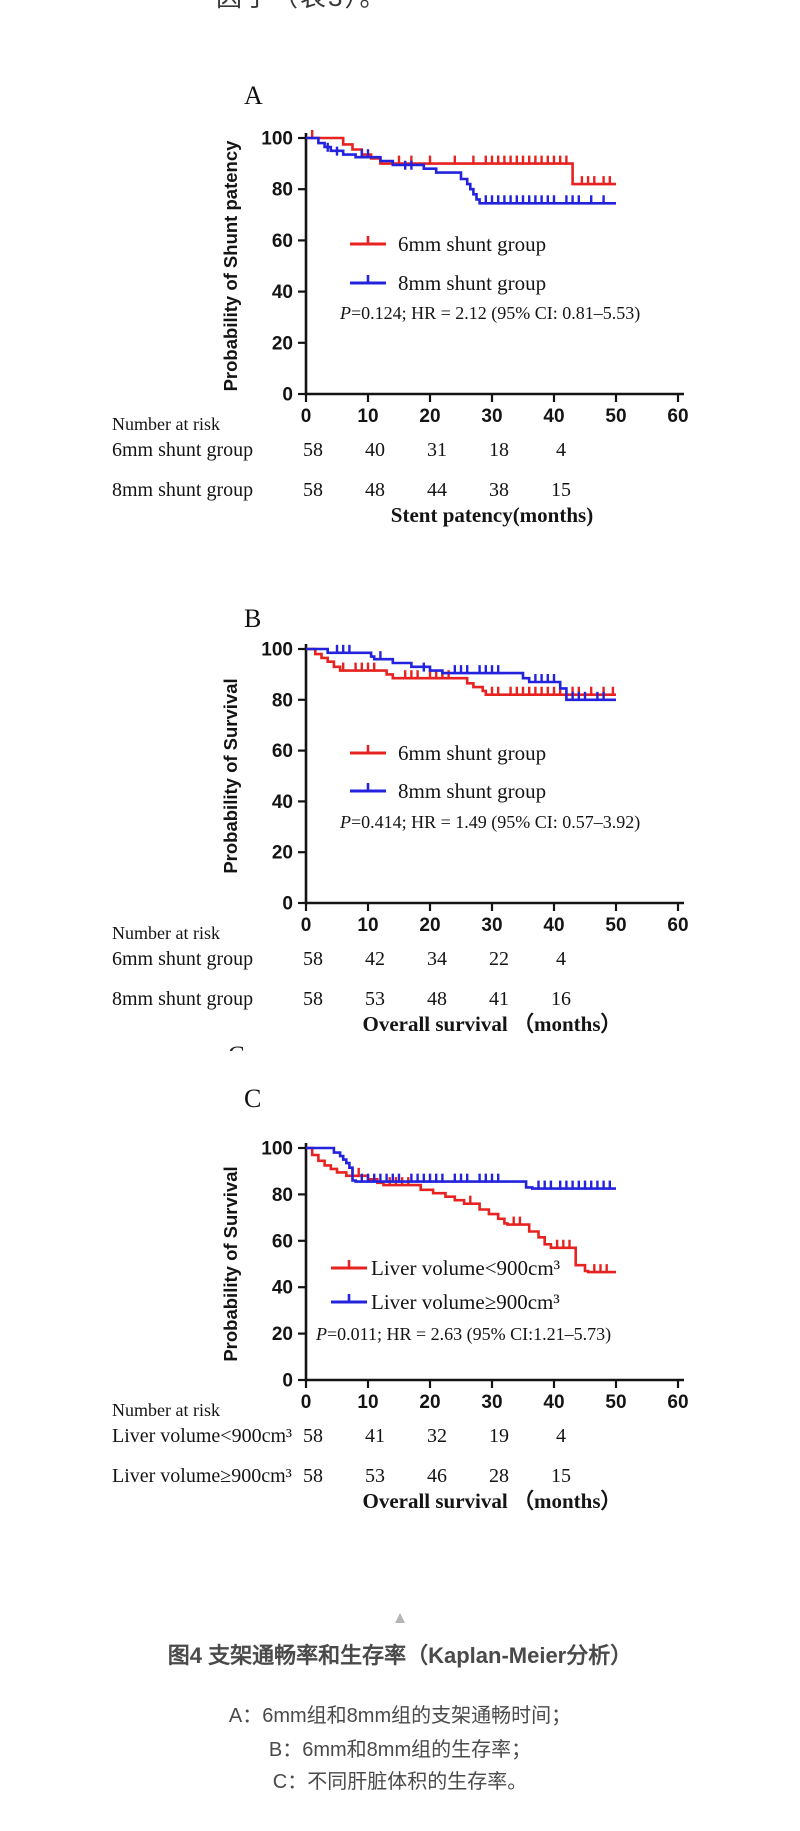  I want to click on figure-caption-line-b: B：6mm和8mm组的生存率；, so click(400, 1750).